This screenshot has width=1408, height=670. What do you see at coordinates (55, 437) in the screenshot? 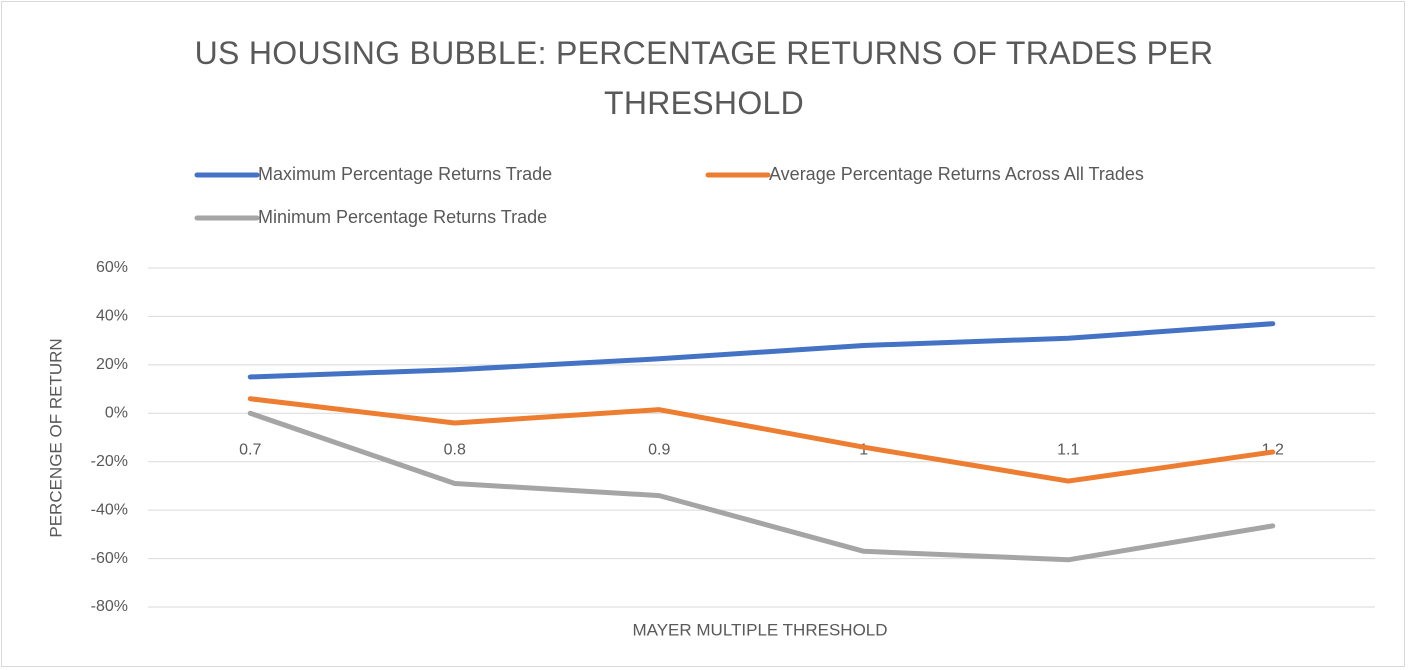
I see `y-axis-title: PERCENGE OF RETURN` at bounding box center [55, 437].